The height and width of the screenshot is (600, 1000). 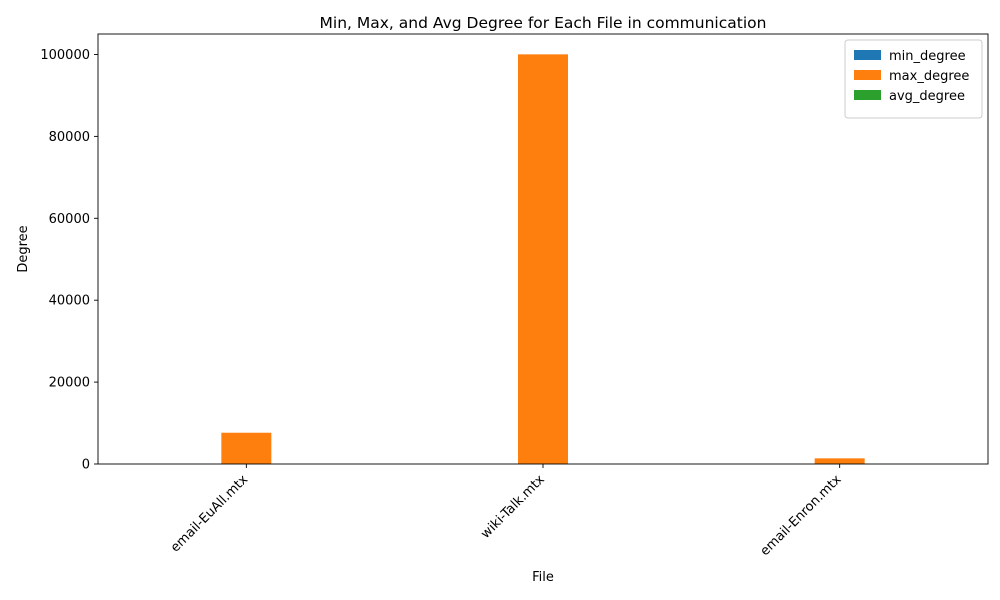 What do you see at coordinates (867, 55) in the screenshot?
I see `legend-swatch-min-degree` at bounding box center [867, 55].